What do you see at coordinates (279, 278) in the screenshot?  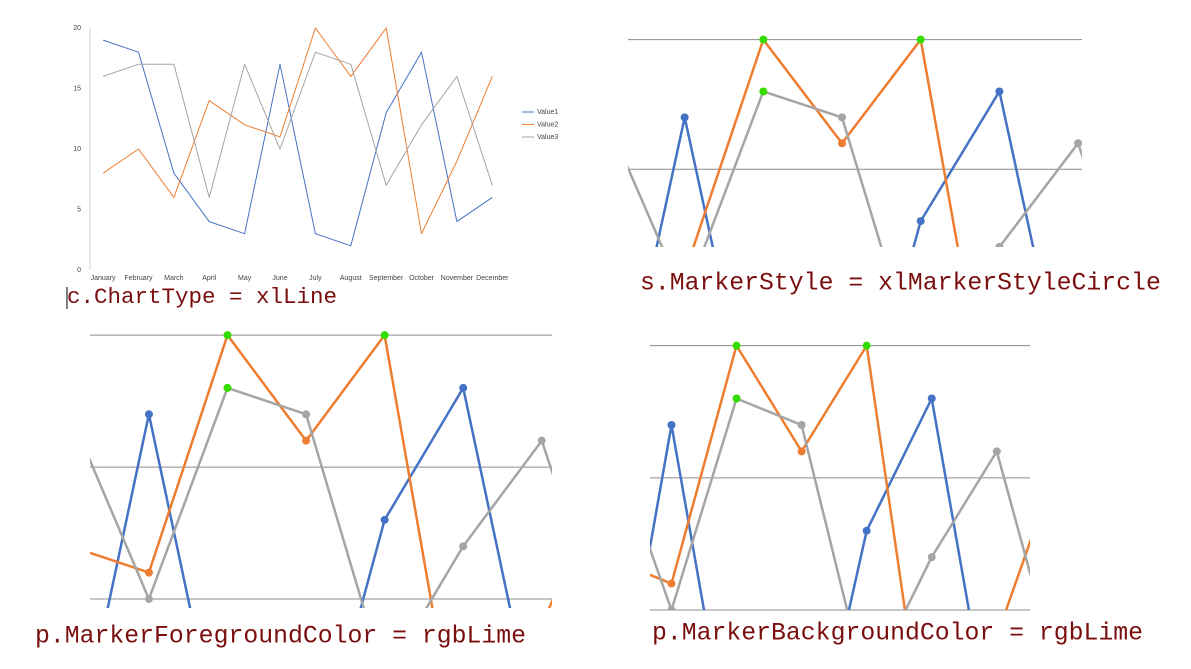 I see `x-tick-label: June` at bounding box center [279, 278].